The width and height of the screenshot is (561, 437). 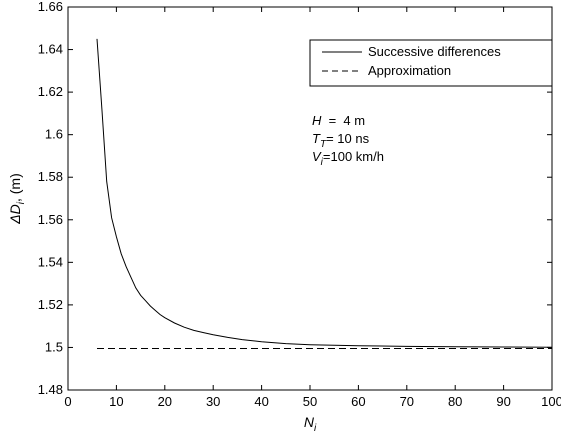 What do you see at coordinates (323, 144) in the screenshot?
I see `annotation-time-sub: T` at bounding box center [323, 144].